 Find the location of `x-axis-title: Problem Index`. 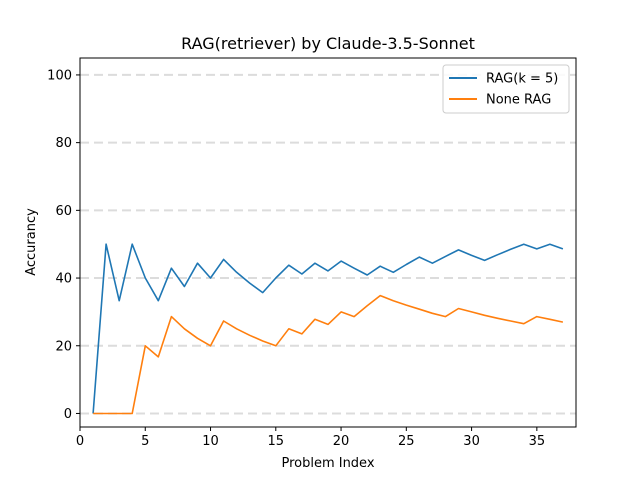

x-axis-title: Problem Index is located at coordinates (327, 463).